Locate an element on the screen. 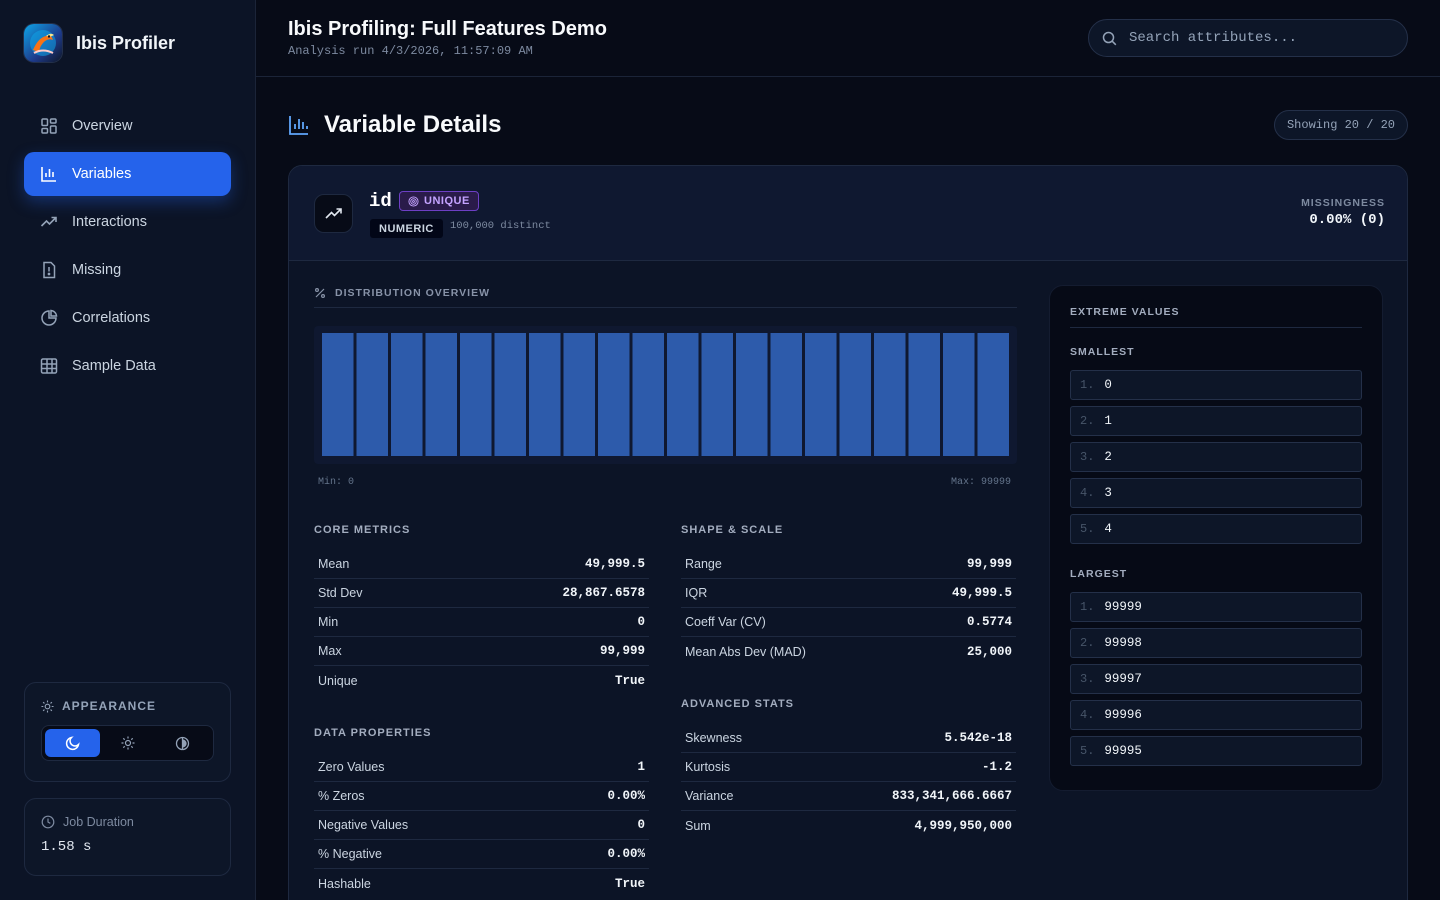 This screenshot has height=900, width=1440. histogram-min-label: Min: 0 is located at coordinates (336, 482).